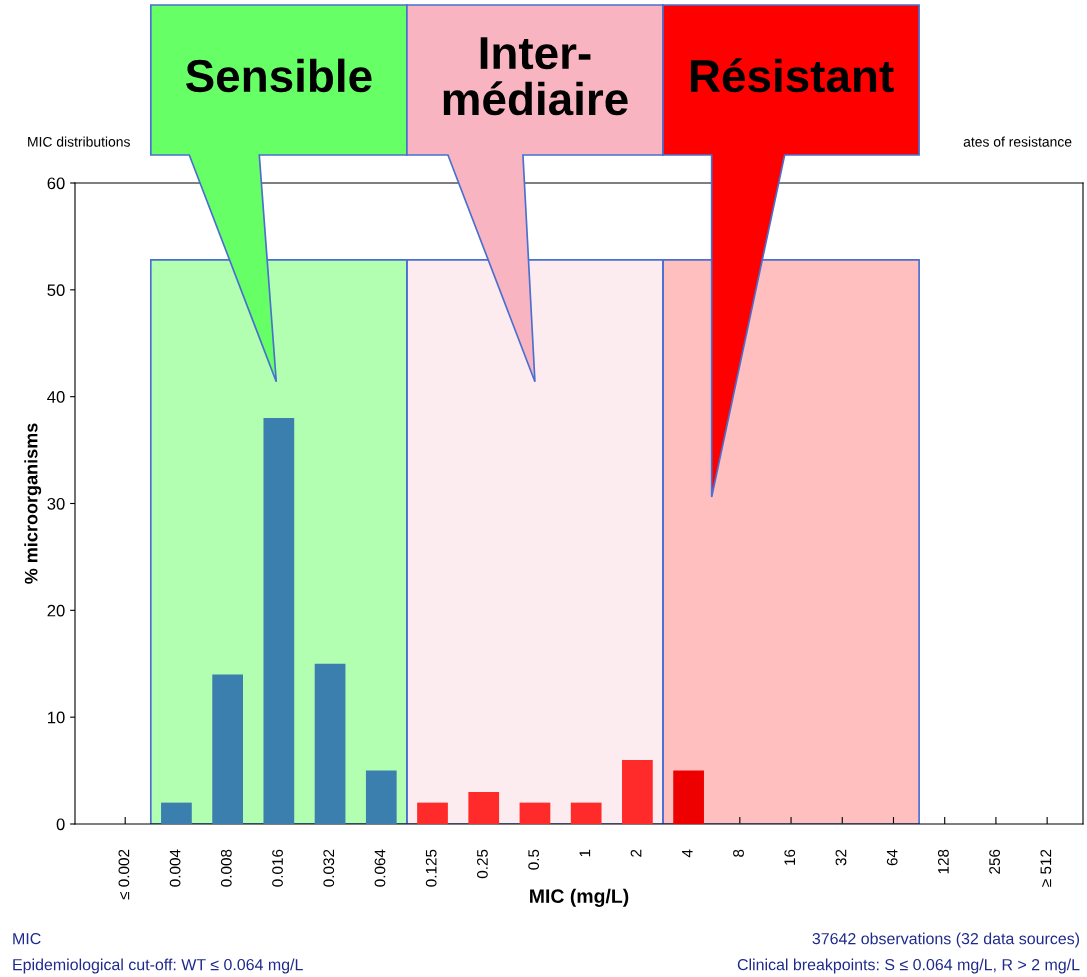 This screenshot has width=1087, height=977. What do you see at coordinates (33, 503) in the screenshot?
I see `y-axis-title: % microorganisms` at bounding box center [33, 503].